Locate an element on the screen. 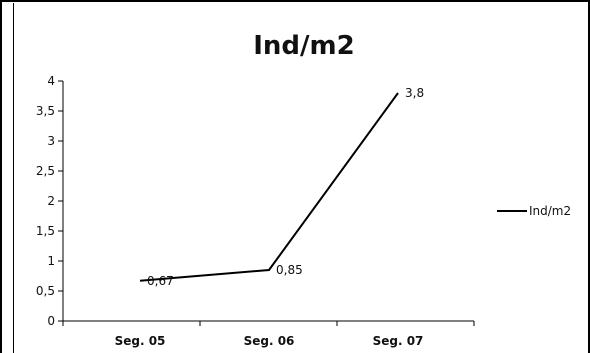 The width and height of the screenshot is (590, 353). y-tick-label: 1,5 is located at coordinates (45, 231).